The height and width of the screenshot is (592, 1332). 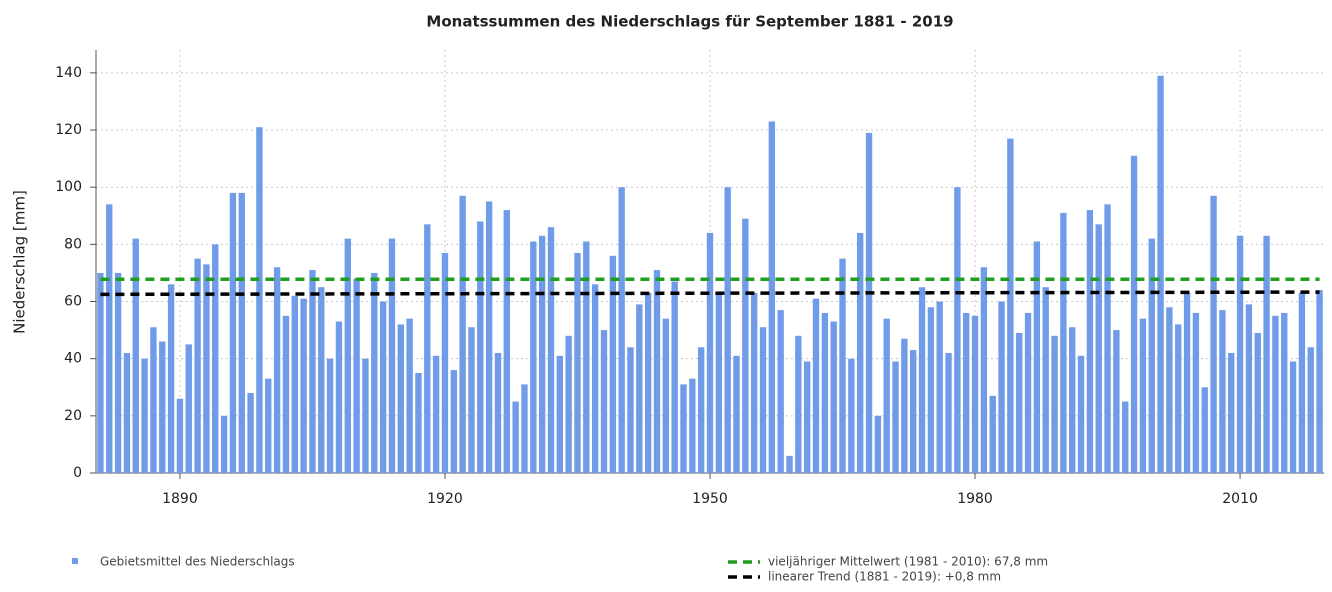 I want to click on legend-label: linearer Trend (1881 - 2019): +0,8 mm, so click(x=884, y=577).